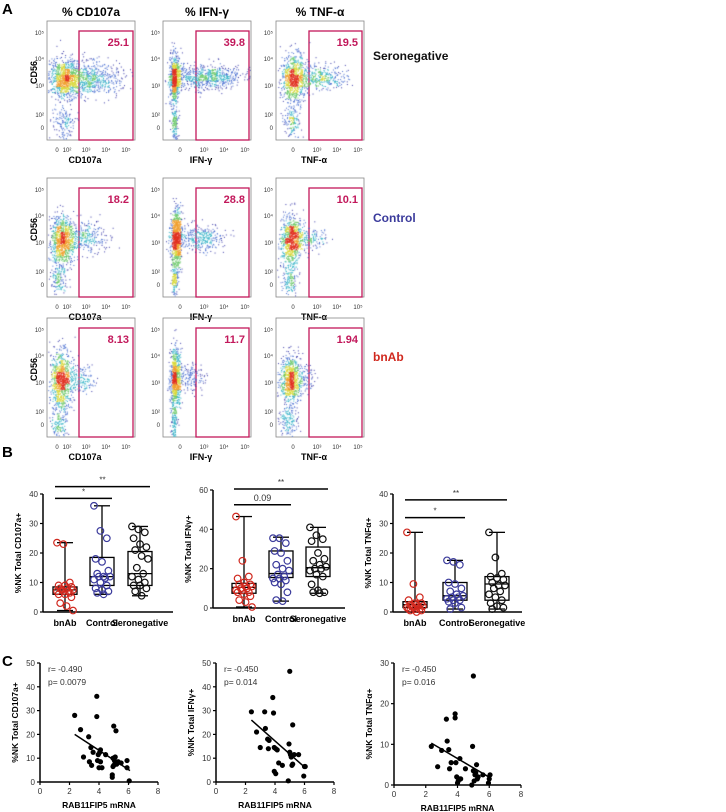 The width and height of the screenshot is (726, 812). What do you see at coordinates (263, 498) in the screenshot?
I see `significance-label: 0.09` at bounding box center [263, 498].